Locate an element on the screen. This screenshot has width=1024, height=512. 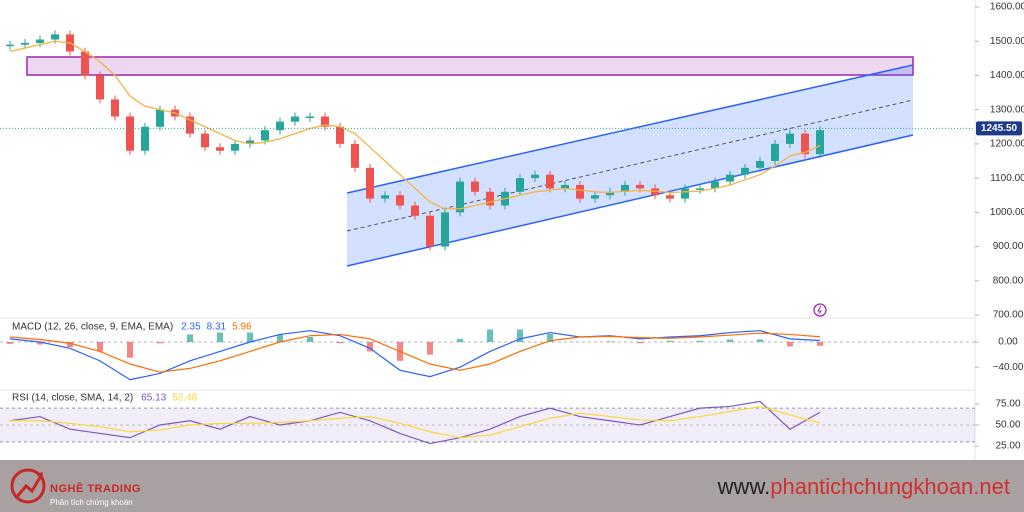
indicator-value: 8.31 is located at coordinates (217, 327).